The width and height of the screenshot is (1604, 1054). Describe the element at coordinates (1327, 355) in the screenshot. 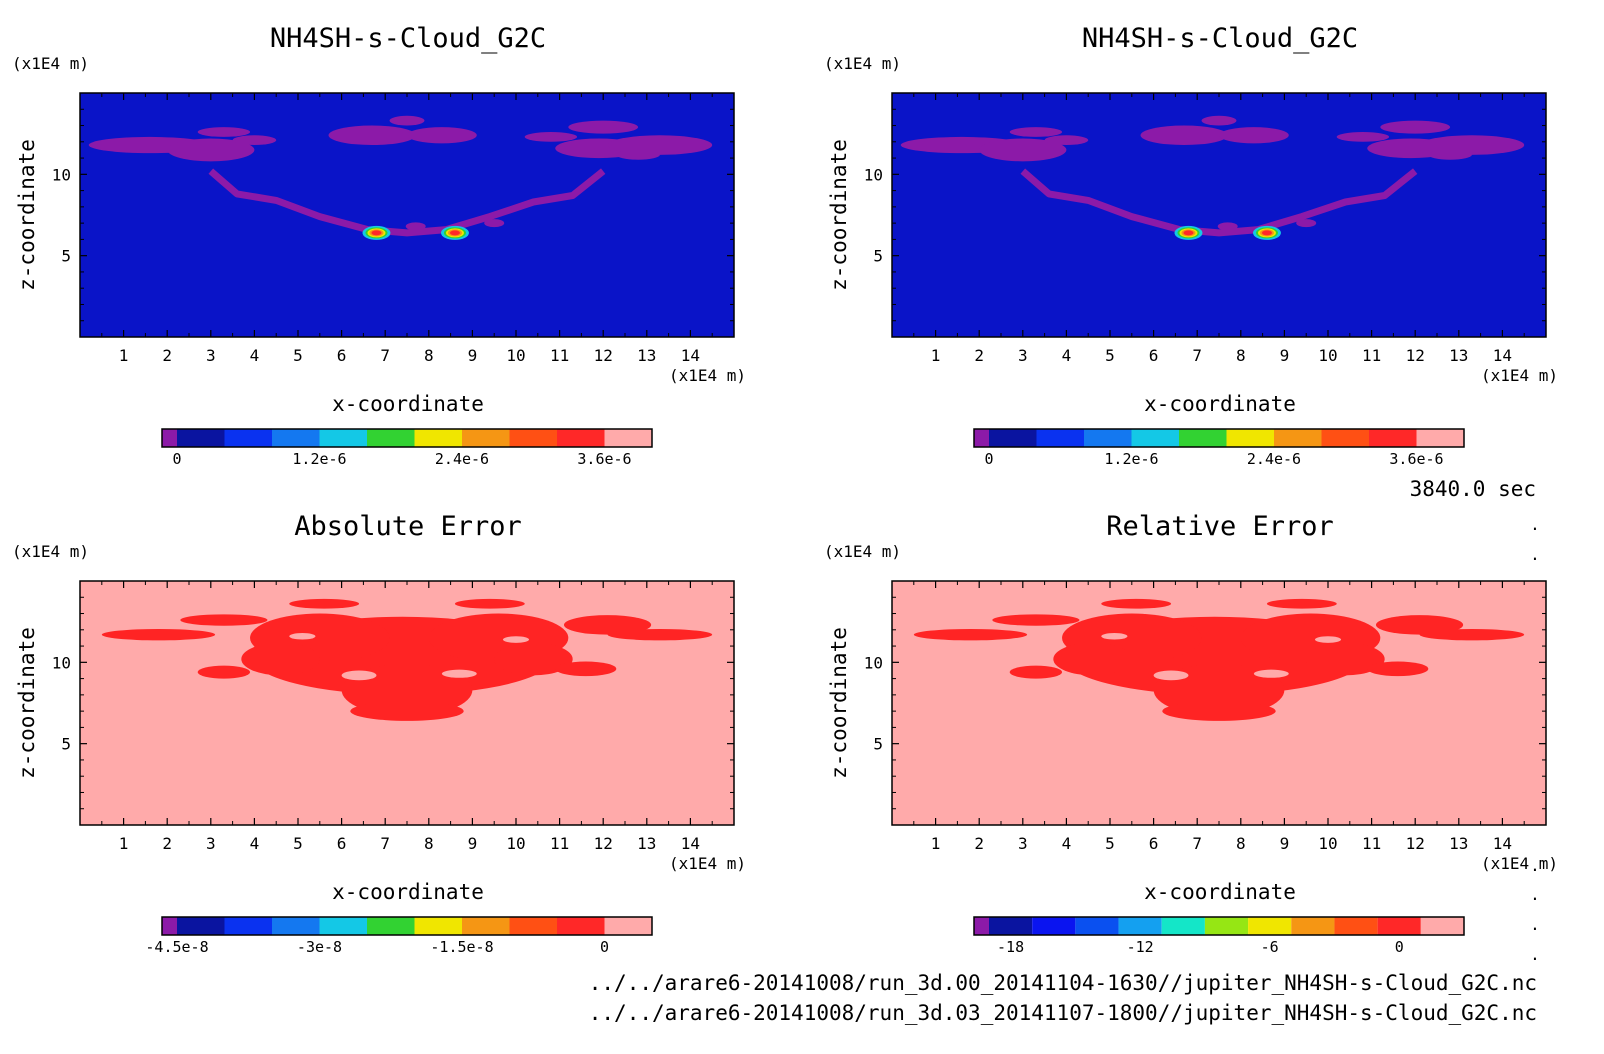

I see `x-tick-label: 10` at that location.